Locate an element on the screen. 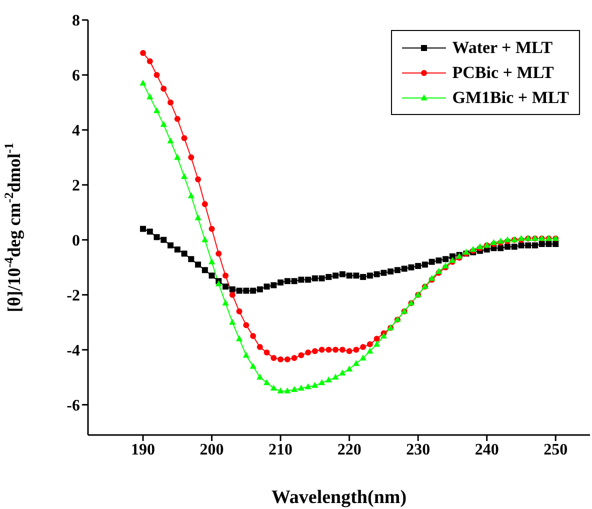  x-tick-label: 240 is located at coordinates (486, 449).